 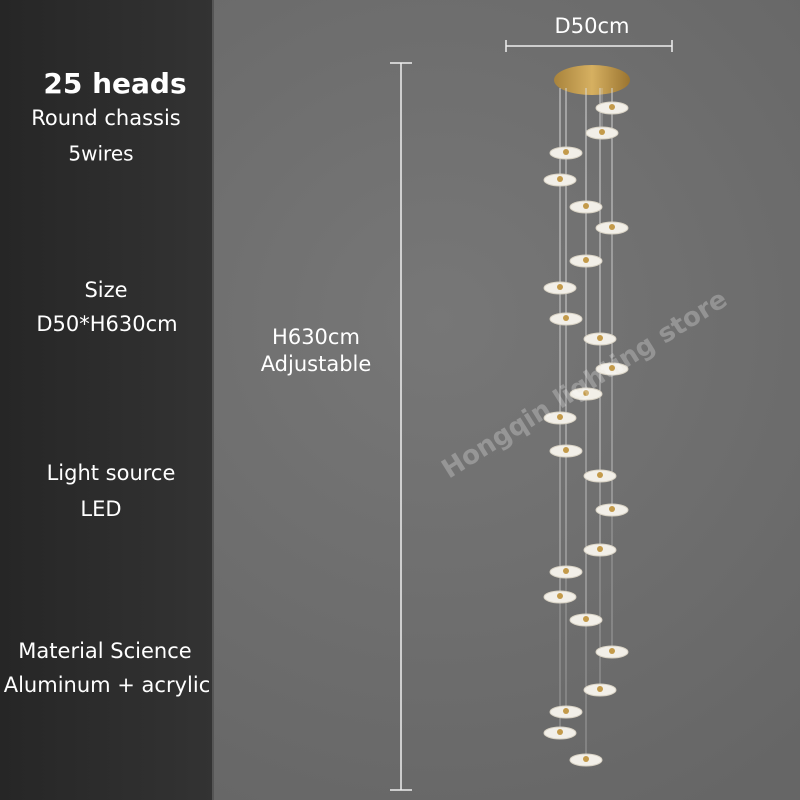 I want to click on canopy, so click(x=592, y=80).